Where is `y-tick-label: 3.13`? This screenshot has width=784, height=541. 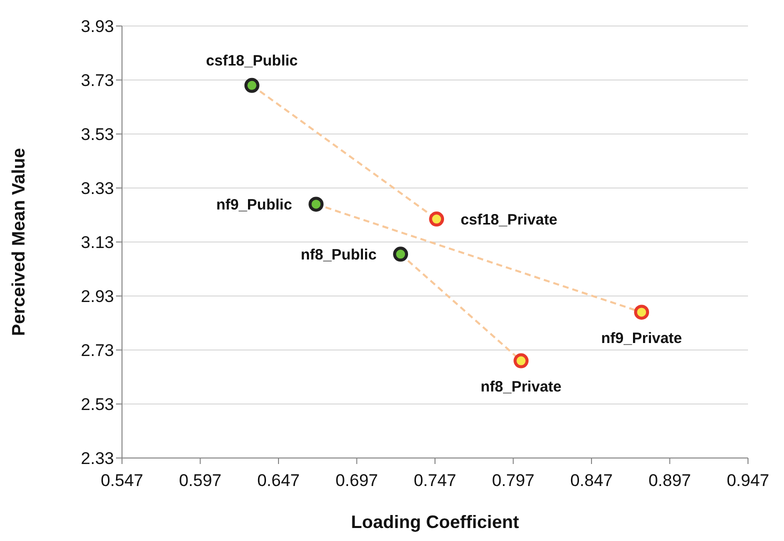 y-tick-label: 3.13 is located at coordinates (97, 242).